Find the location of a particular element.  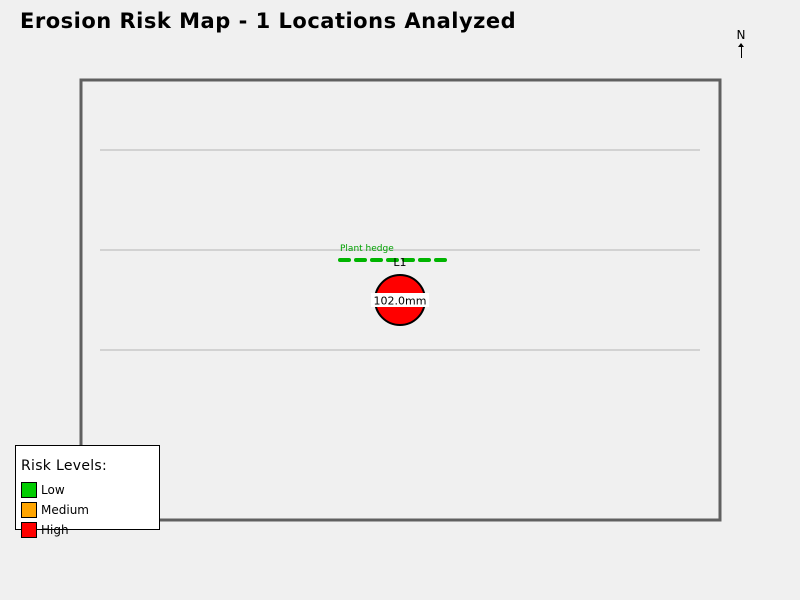

north-label: N is located at coordinates (741, 35).